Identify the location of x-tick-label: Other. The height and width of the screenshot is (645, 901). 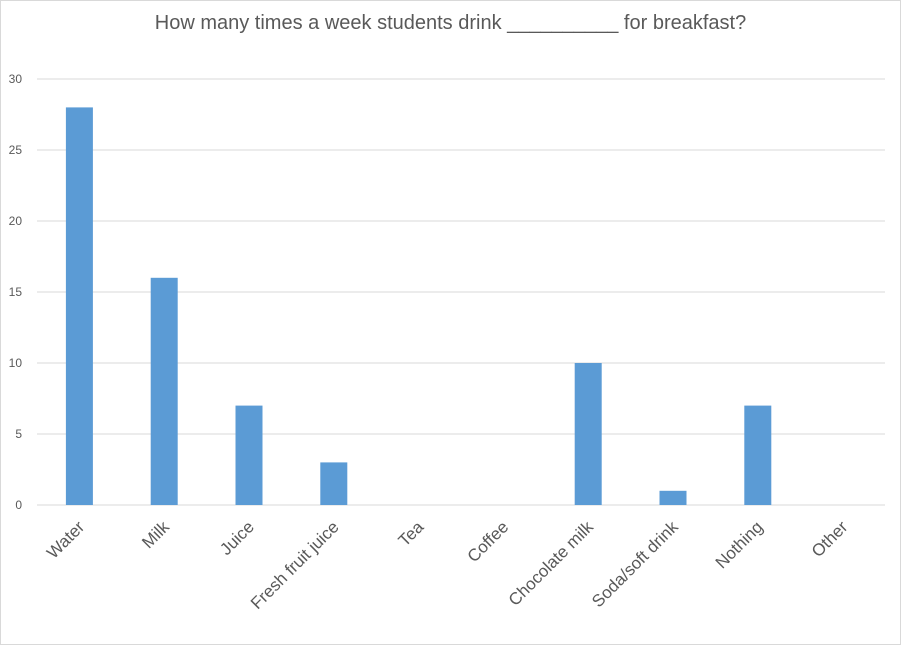
(830, 539).